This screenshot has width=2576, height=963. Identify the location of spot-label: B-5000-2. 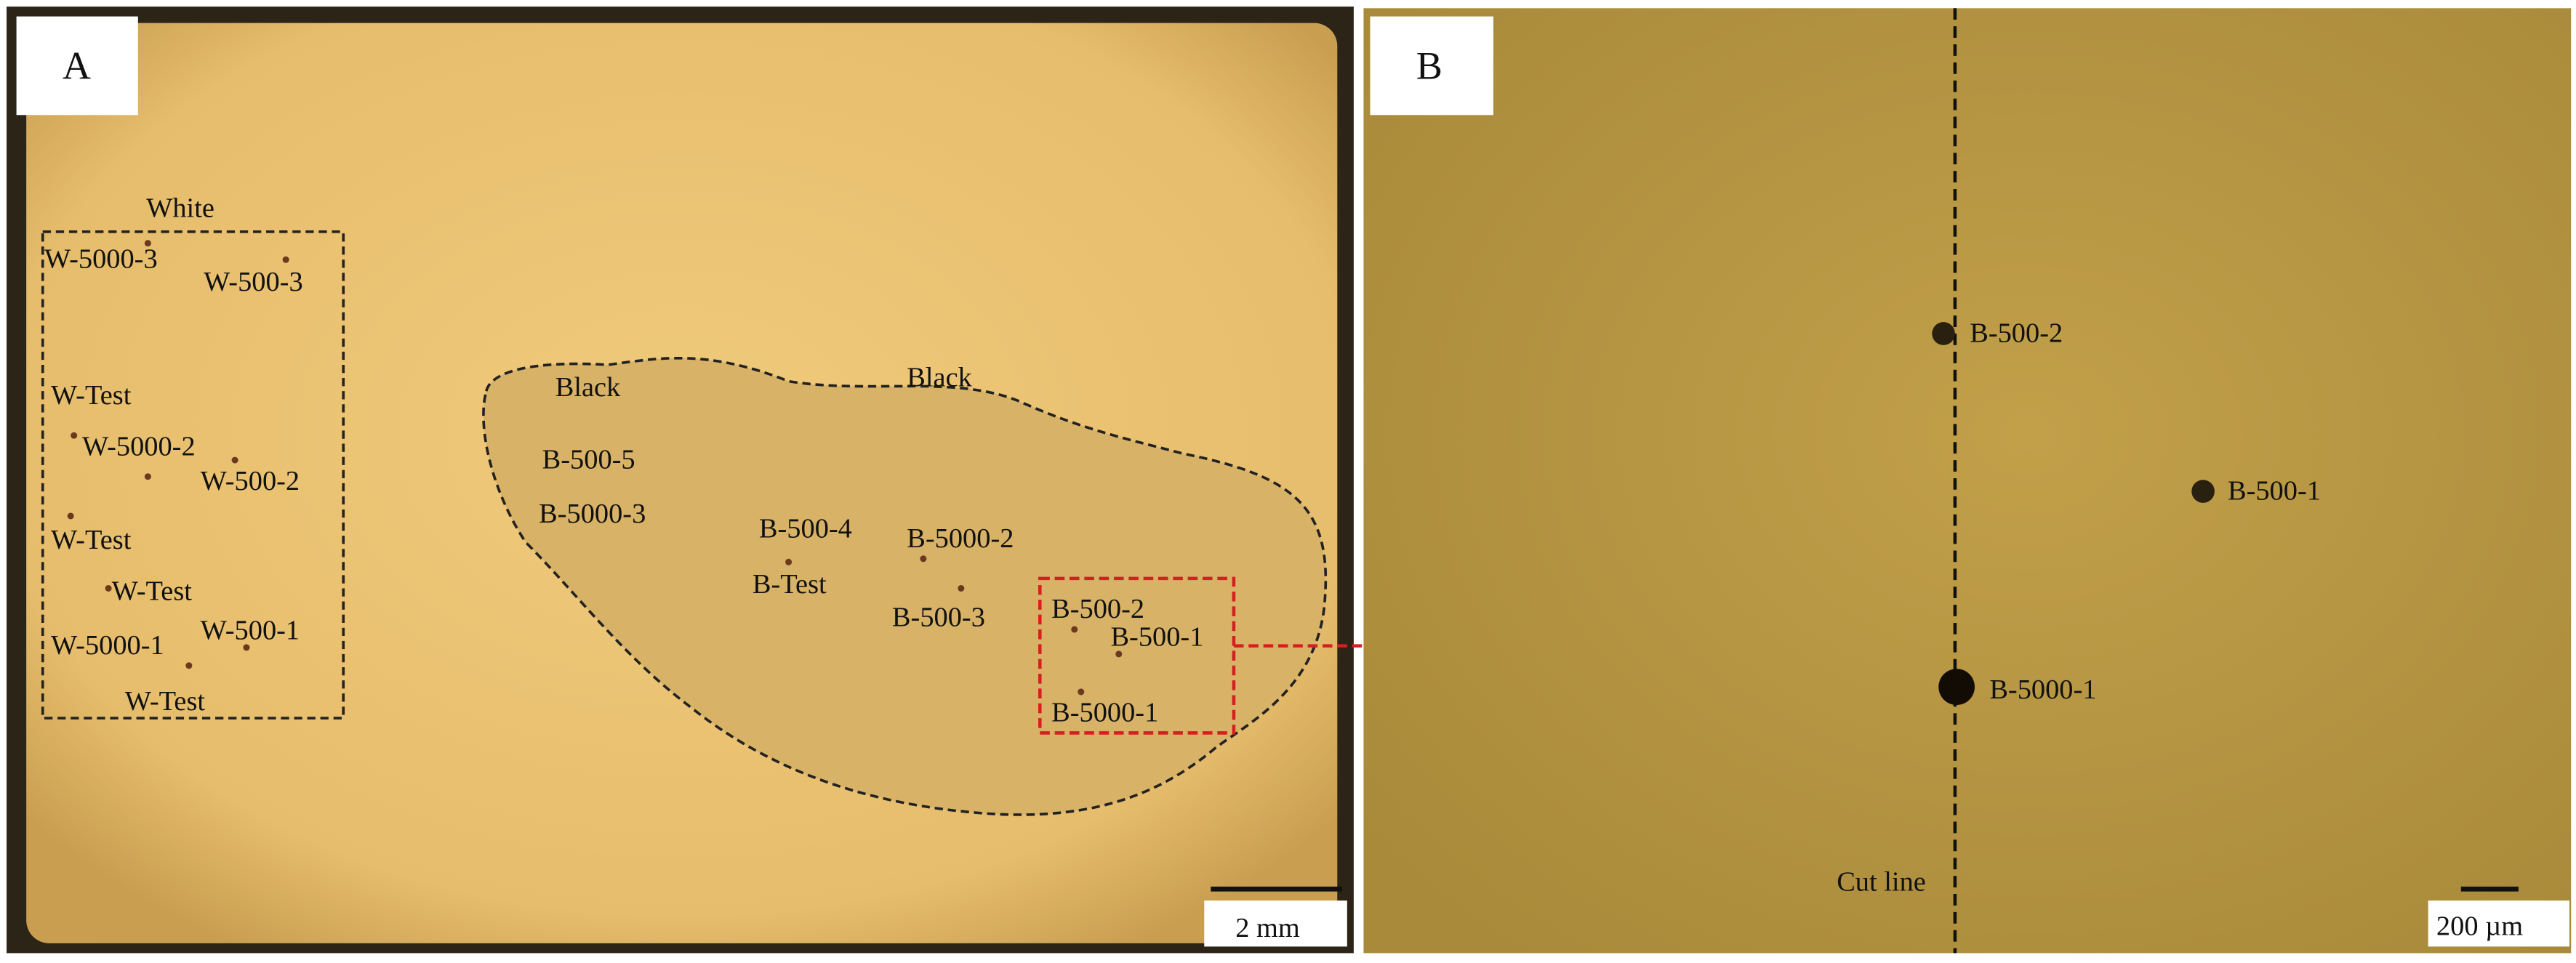
(960, 538).